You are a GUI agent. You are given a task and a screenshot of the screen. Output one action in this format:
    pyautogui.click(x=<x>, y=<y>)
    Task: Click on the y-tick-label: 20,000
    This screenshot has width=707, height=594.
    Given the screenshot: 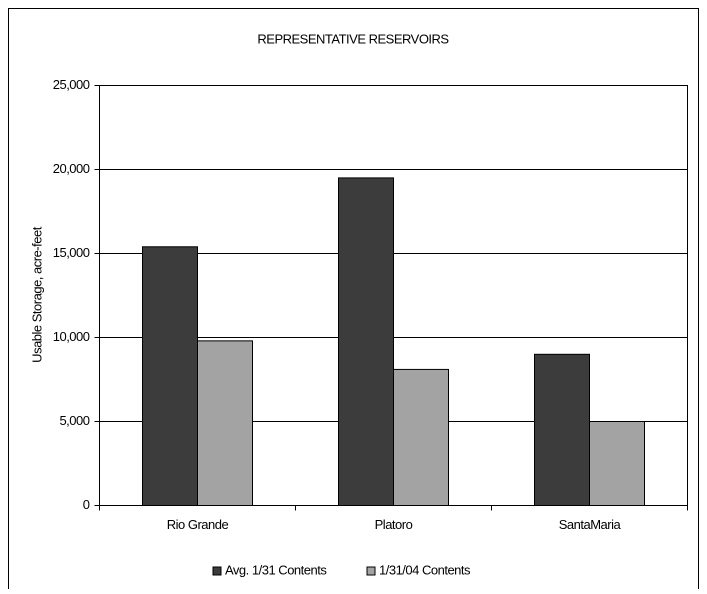 What is the action you would take?
    pyautogui.click(x=71, y=168)
    